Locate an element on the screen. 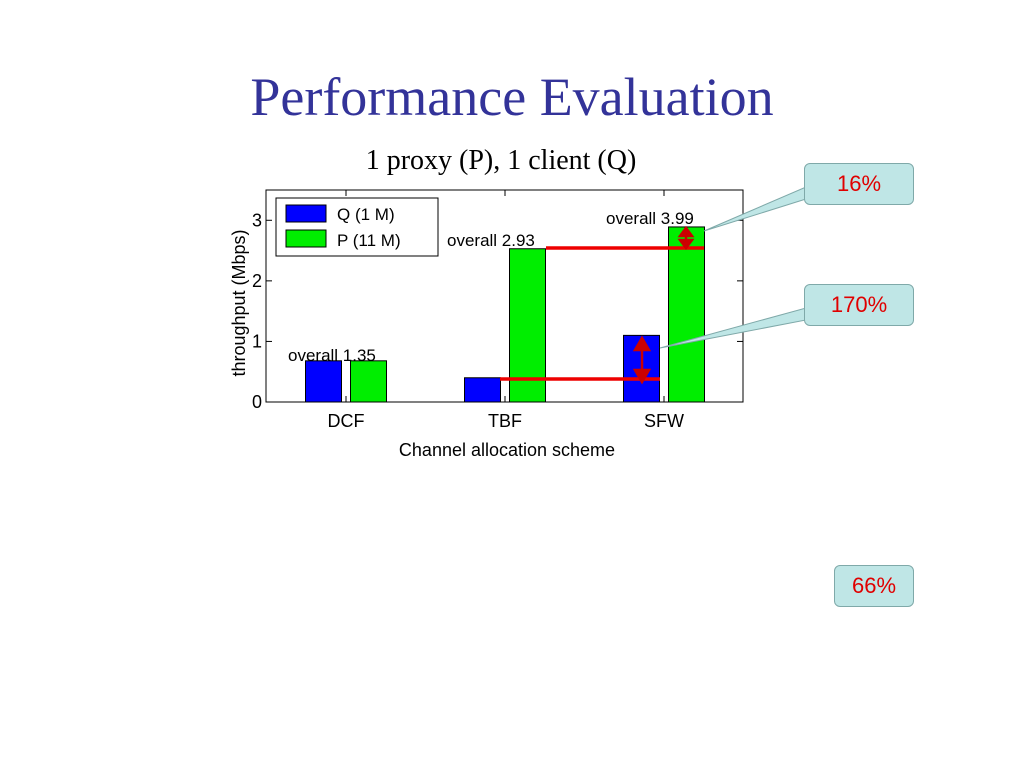  legend-label-p: P (11 M) is located at coordinates (369, 240).